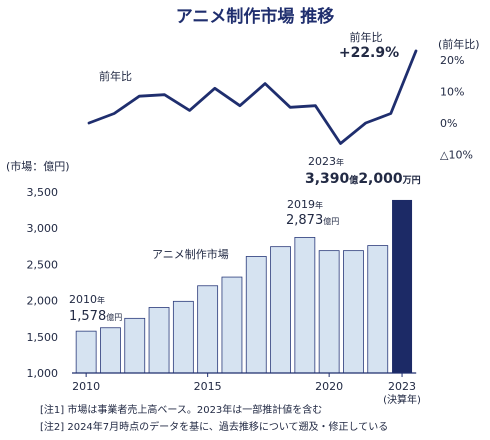 This screenshot has height=440, width=490. I want to click on note-1: [注1] 市場は事業者売上高ベース。2023年は一部推計値を含む, so click(181, 409).